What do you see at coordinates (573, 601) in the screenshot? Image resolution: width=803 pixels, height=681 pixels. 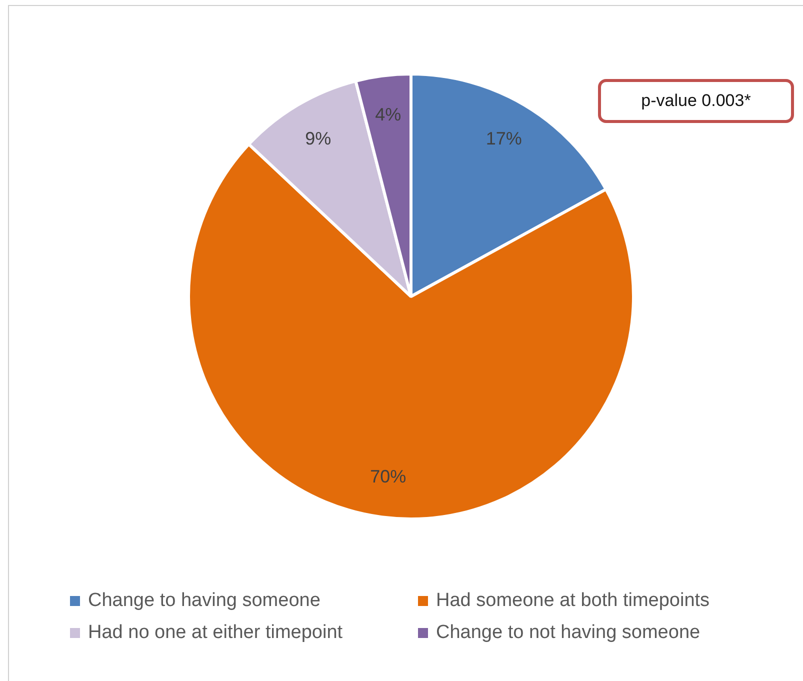 I see `legend-label: Had someone at both timepoints` at bounding box center [573, 601].